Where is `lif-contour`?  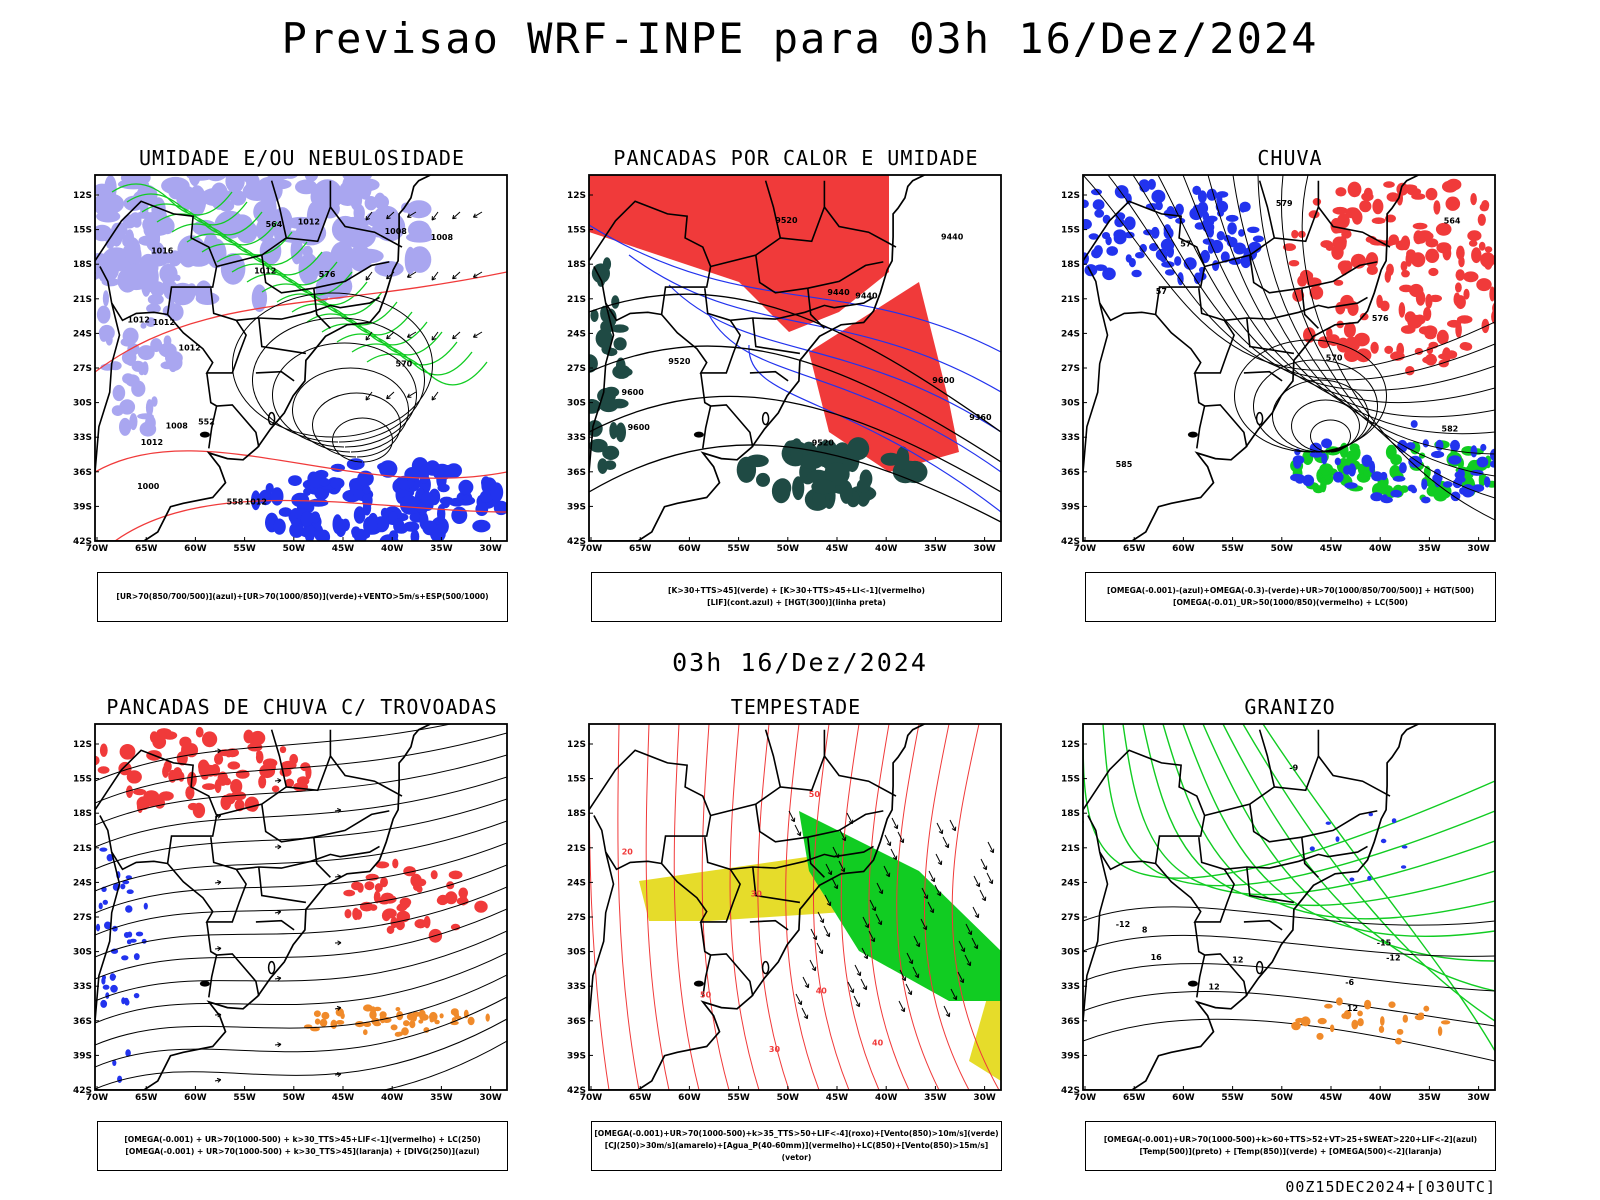
lif-contour is located at coordinates (834, 358).